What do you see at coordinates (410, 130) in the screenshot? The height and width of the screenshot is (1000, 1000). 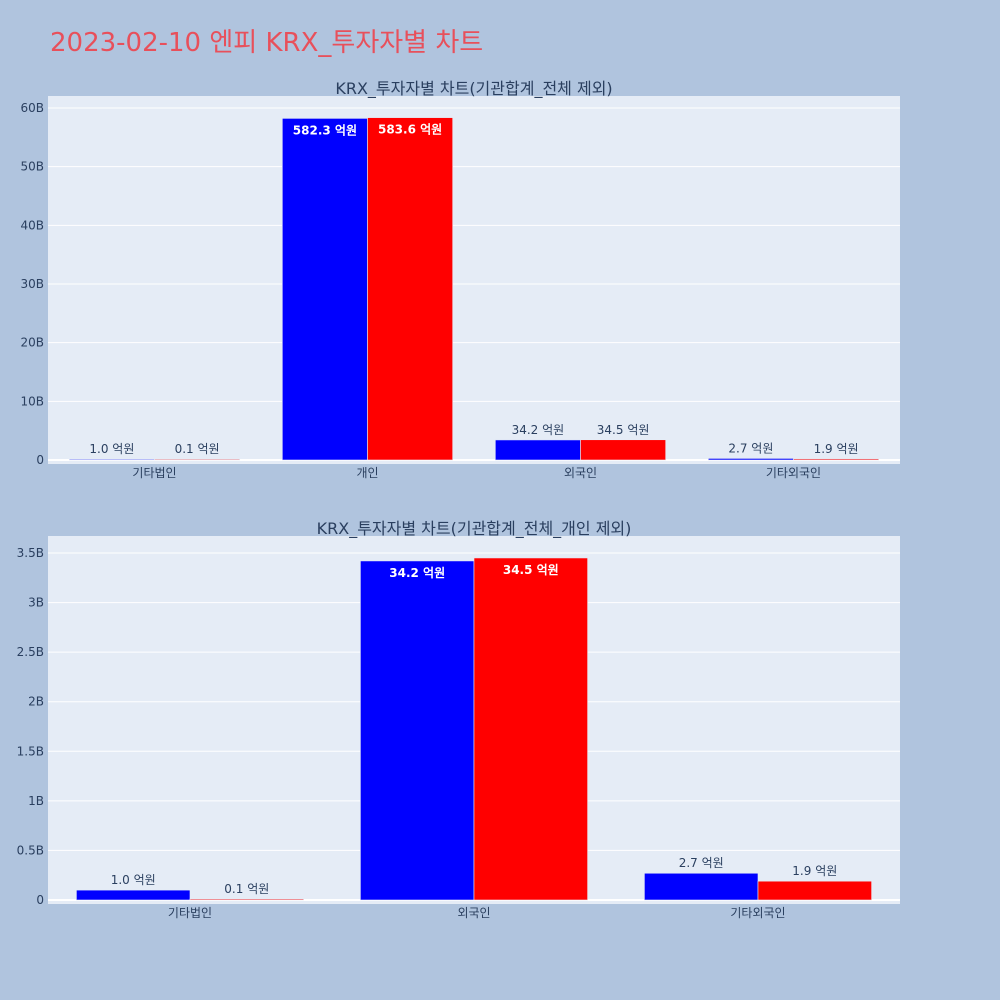 I see `bar-value-label: 583.6 억원` at bounding box center [410, 130].